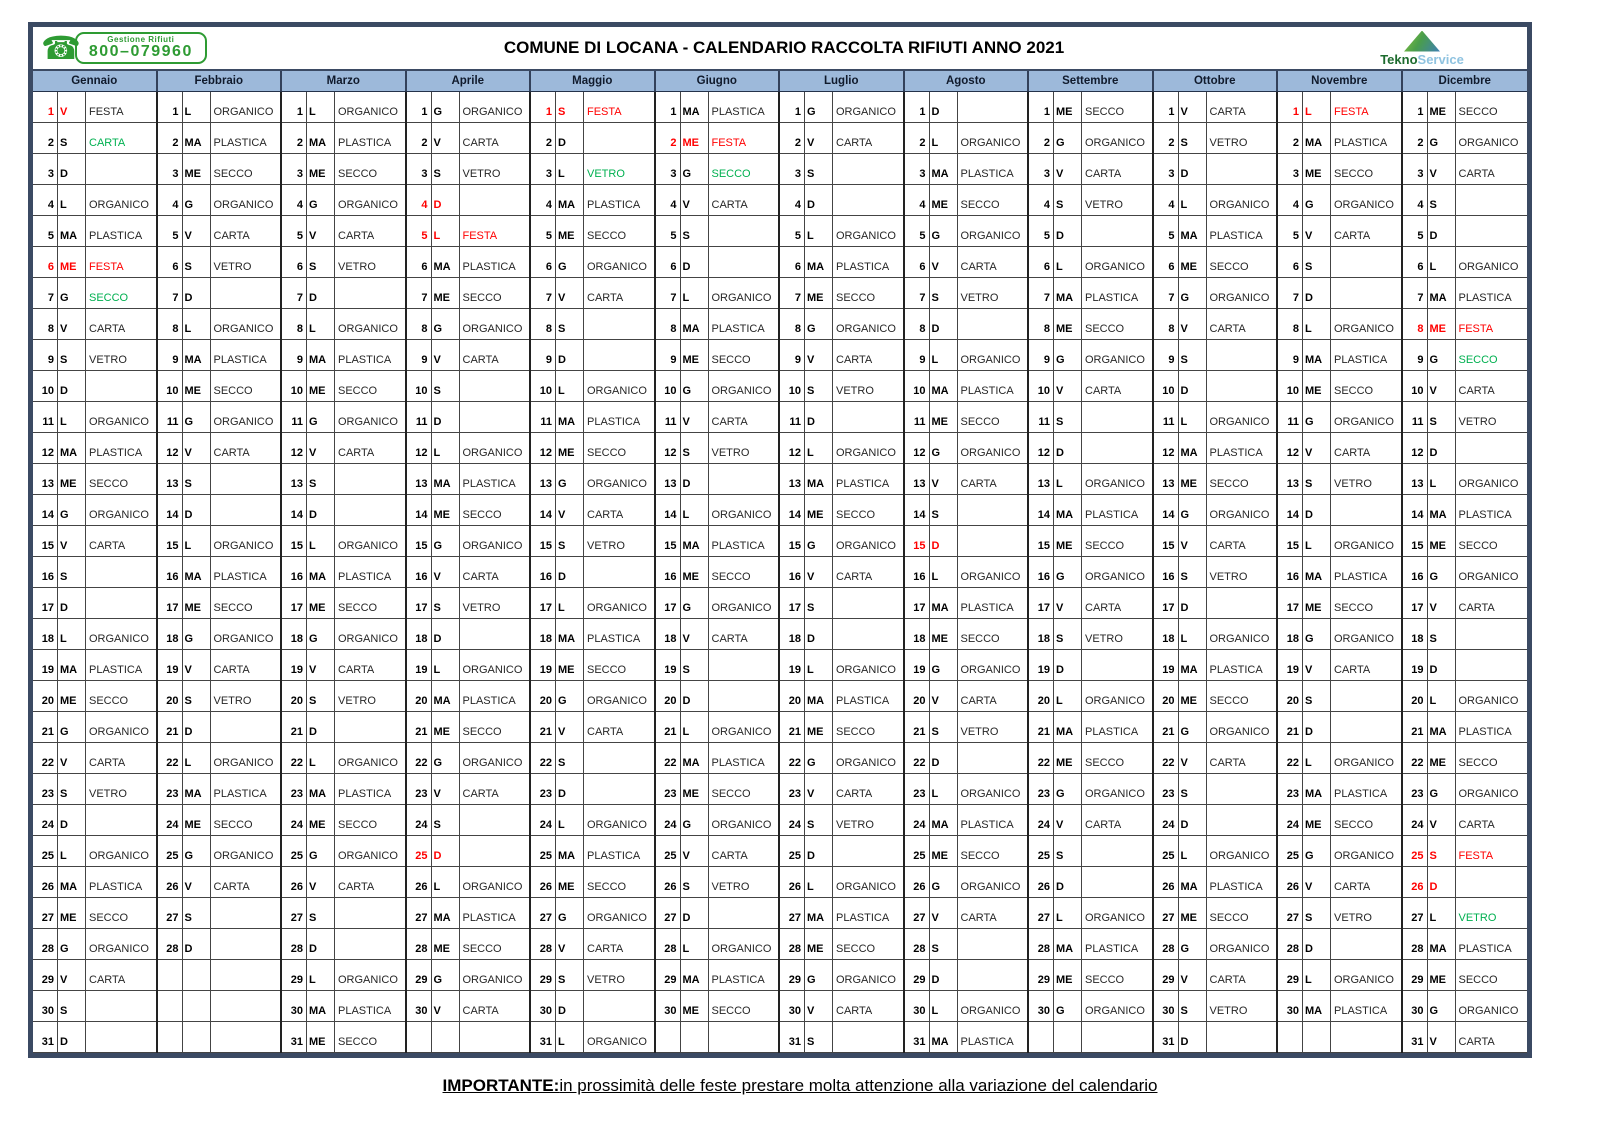  Describe the element at coordinates (294, 634) in the screenshot. I see `day-number: 18` at that location.